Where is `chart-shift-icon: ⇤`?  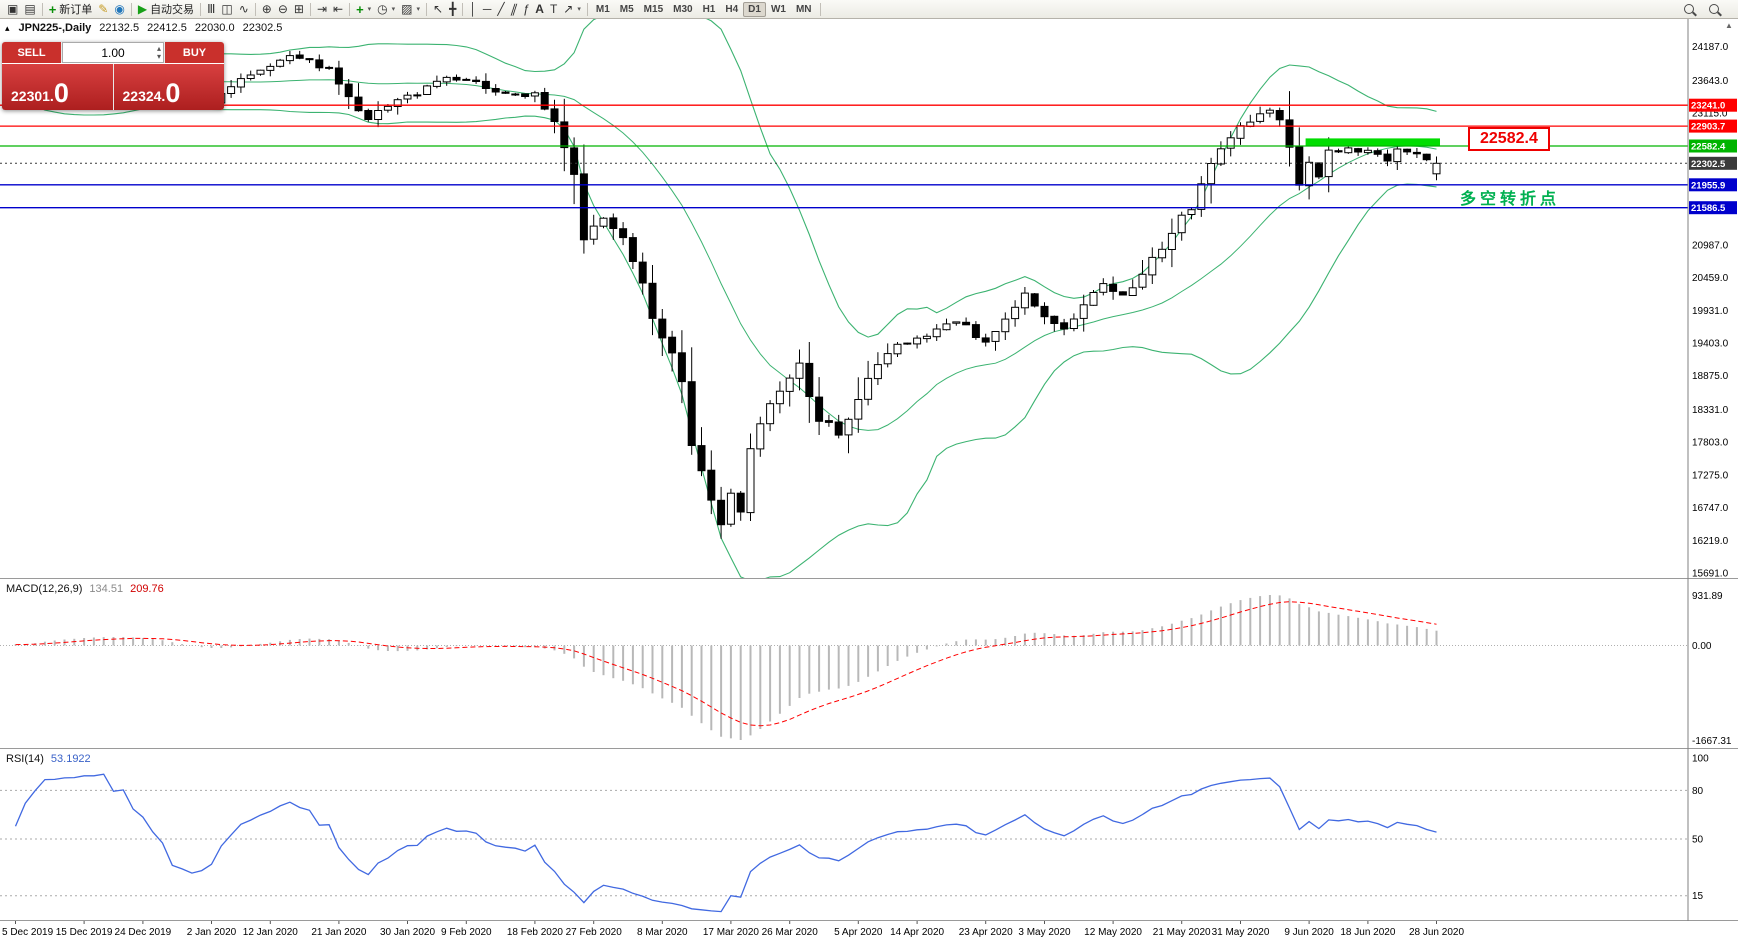 chart-shift-icon: ⇤ is located at coordinates (338, 8).